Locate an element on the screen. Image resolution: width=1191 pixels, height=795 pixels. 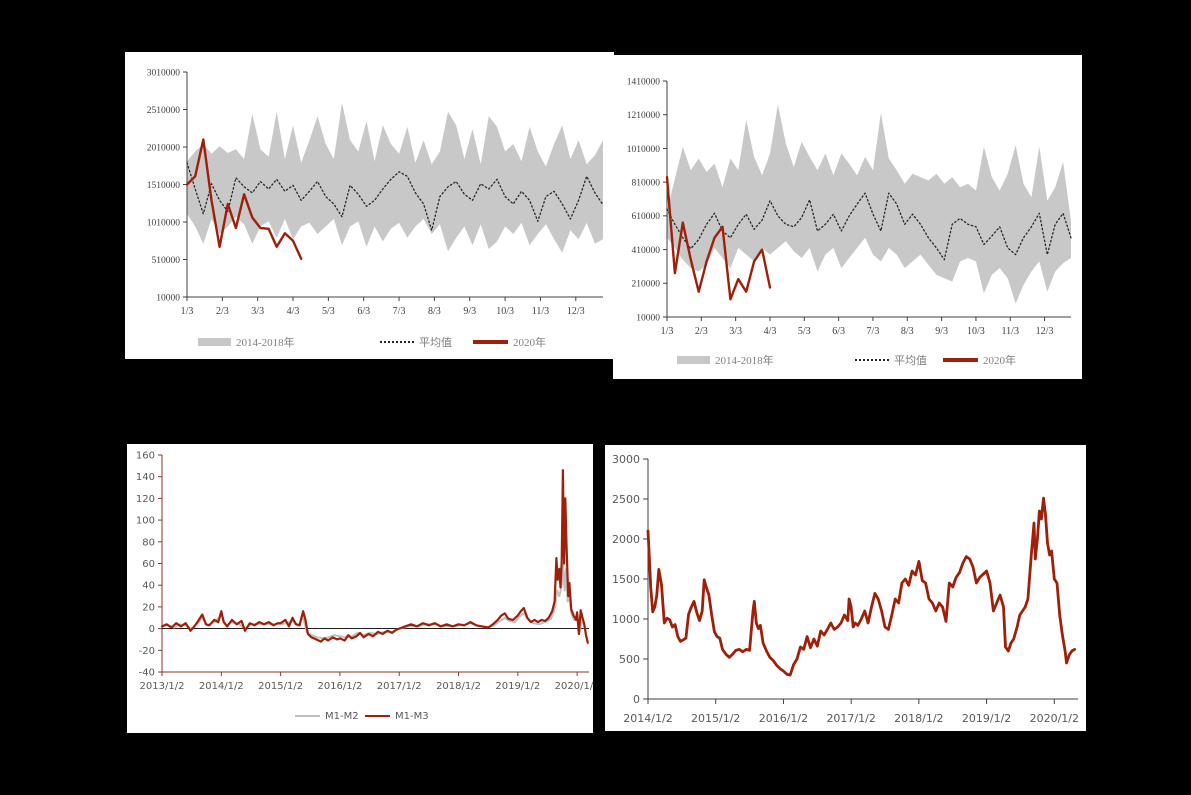
svg-text: 60 is located at coordinates (148, 564).